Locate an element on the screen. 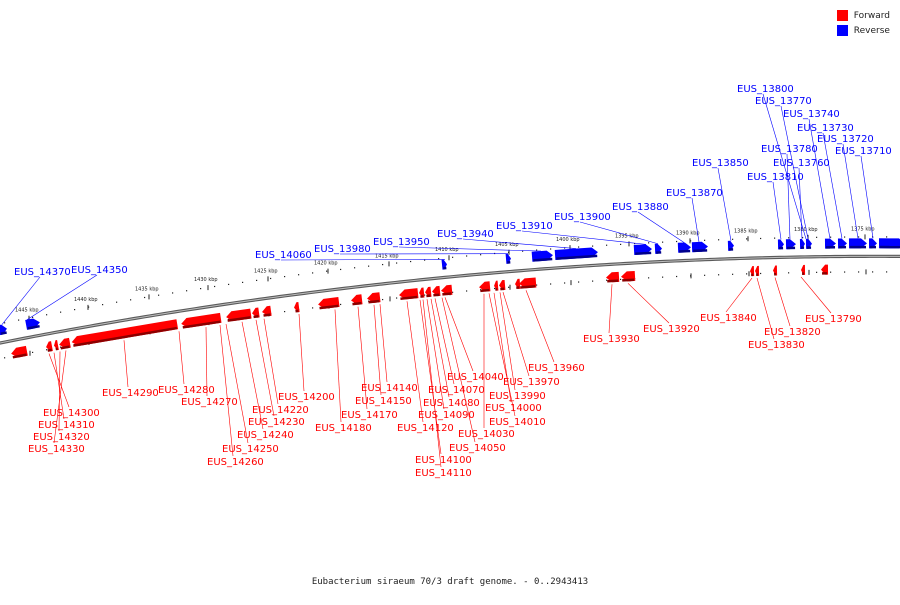  gene-label: EUS_13910 is located at coordinates (524, 226).